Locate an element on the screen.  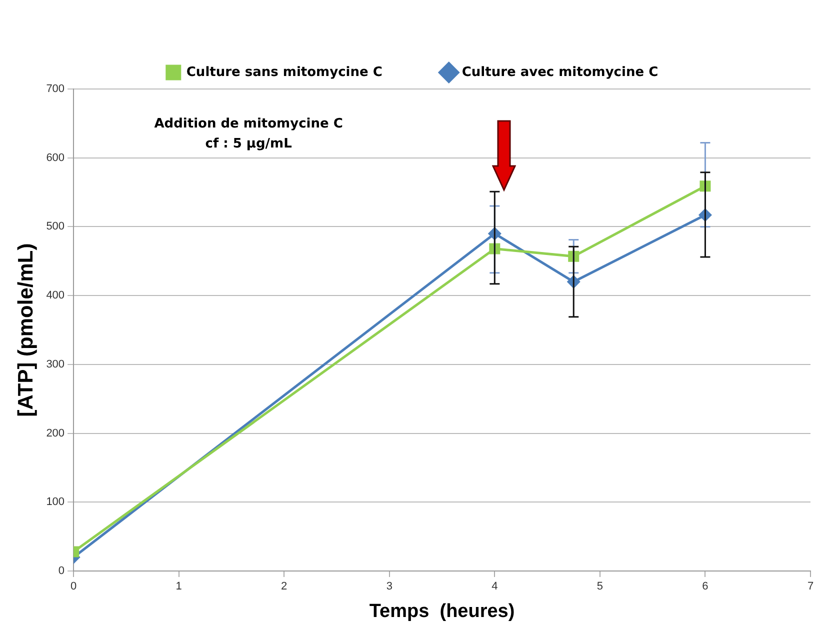
y-tick-label: 100 is located at coordinates (55, 502).